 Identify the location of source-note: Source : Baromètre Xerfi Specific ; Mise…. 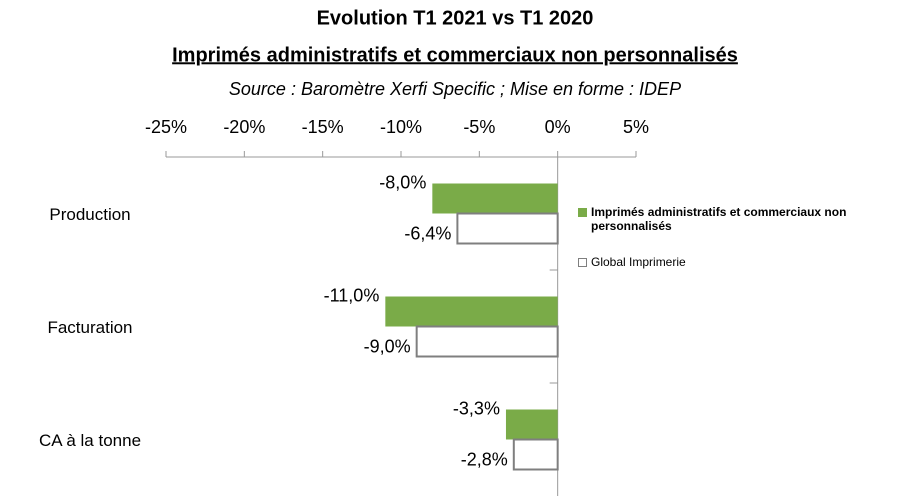
(455, 89).